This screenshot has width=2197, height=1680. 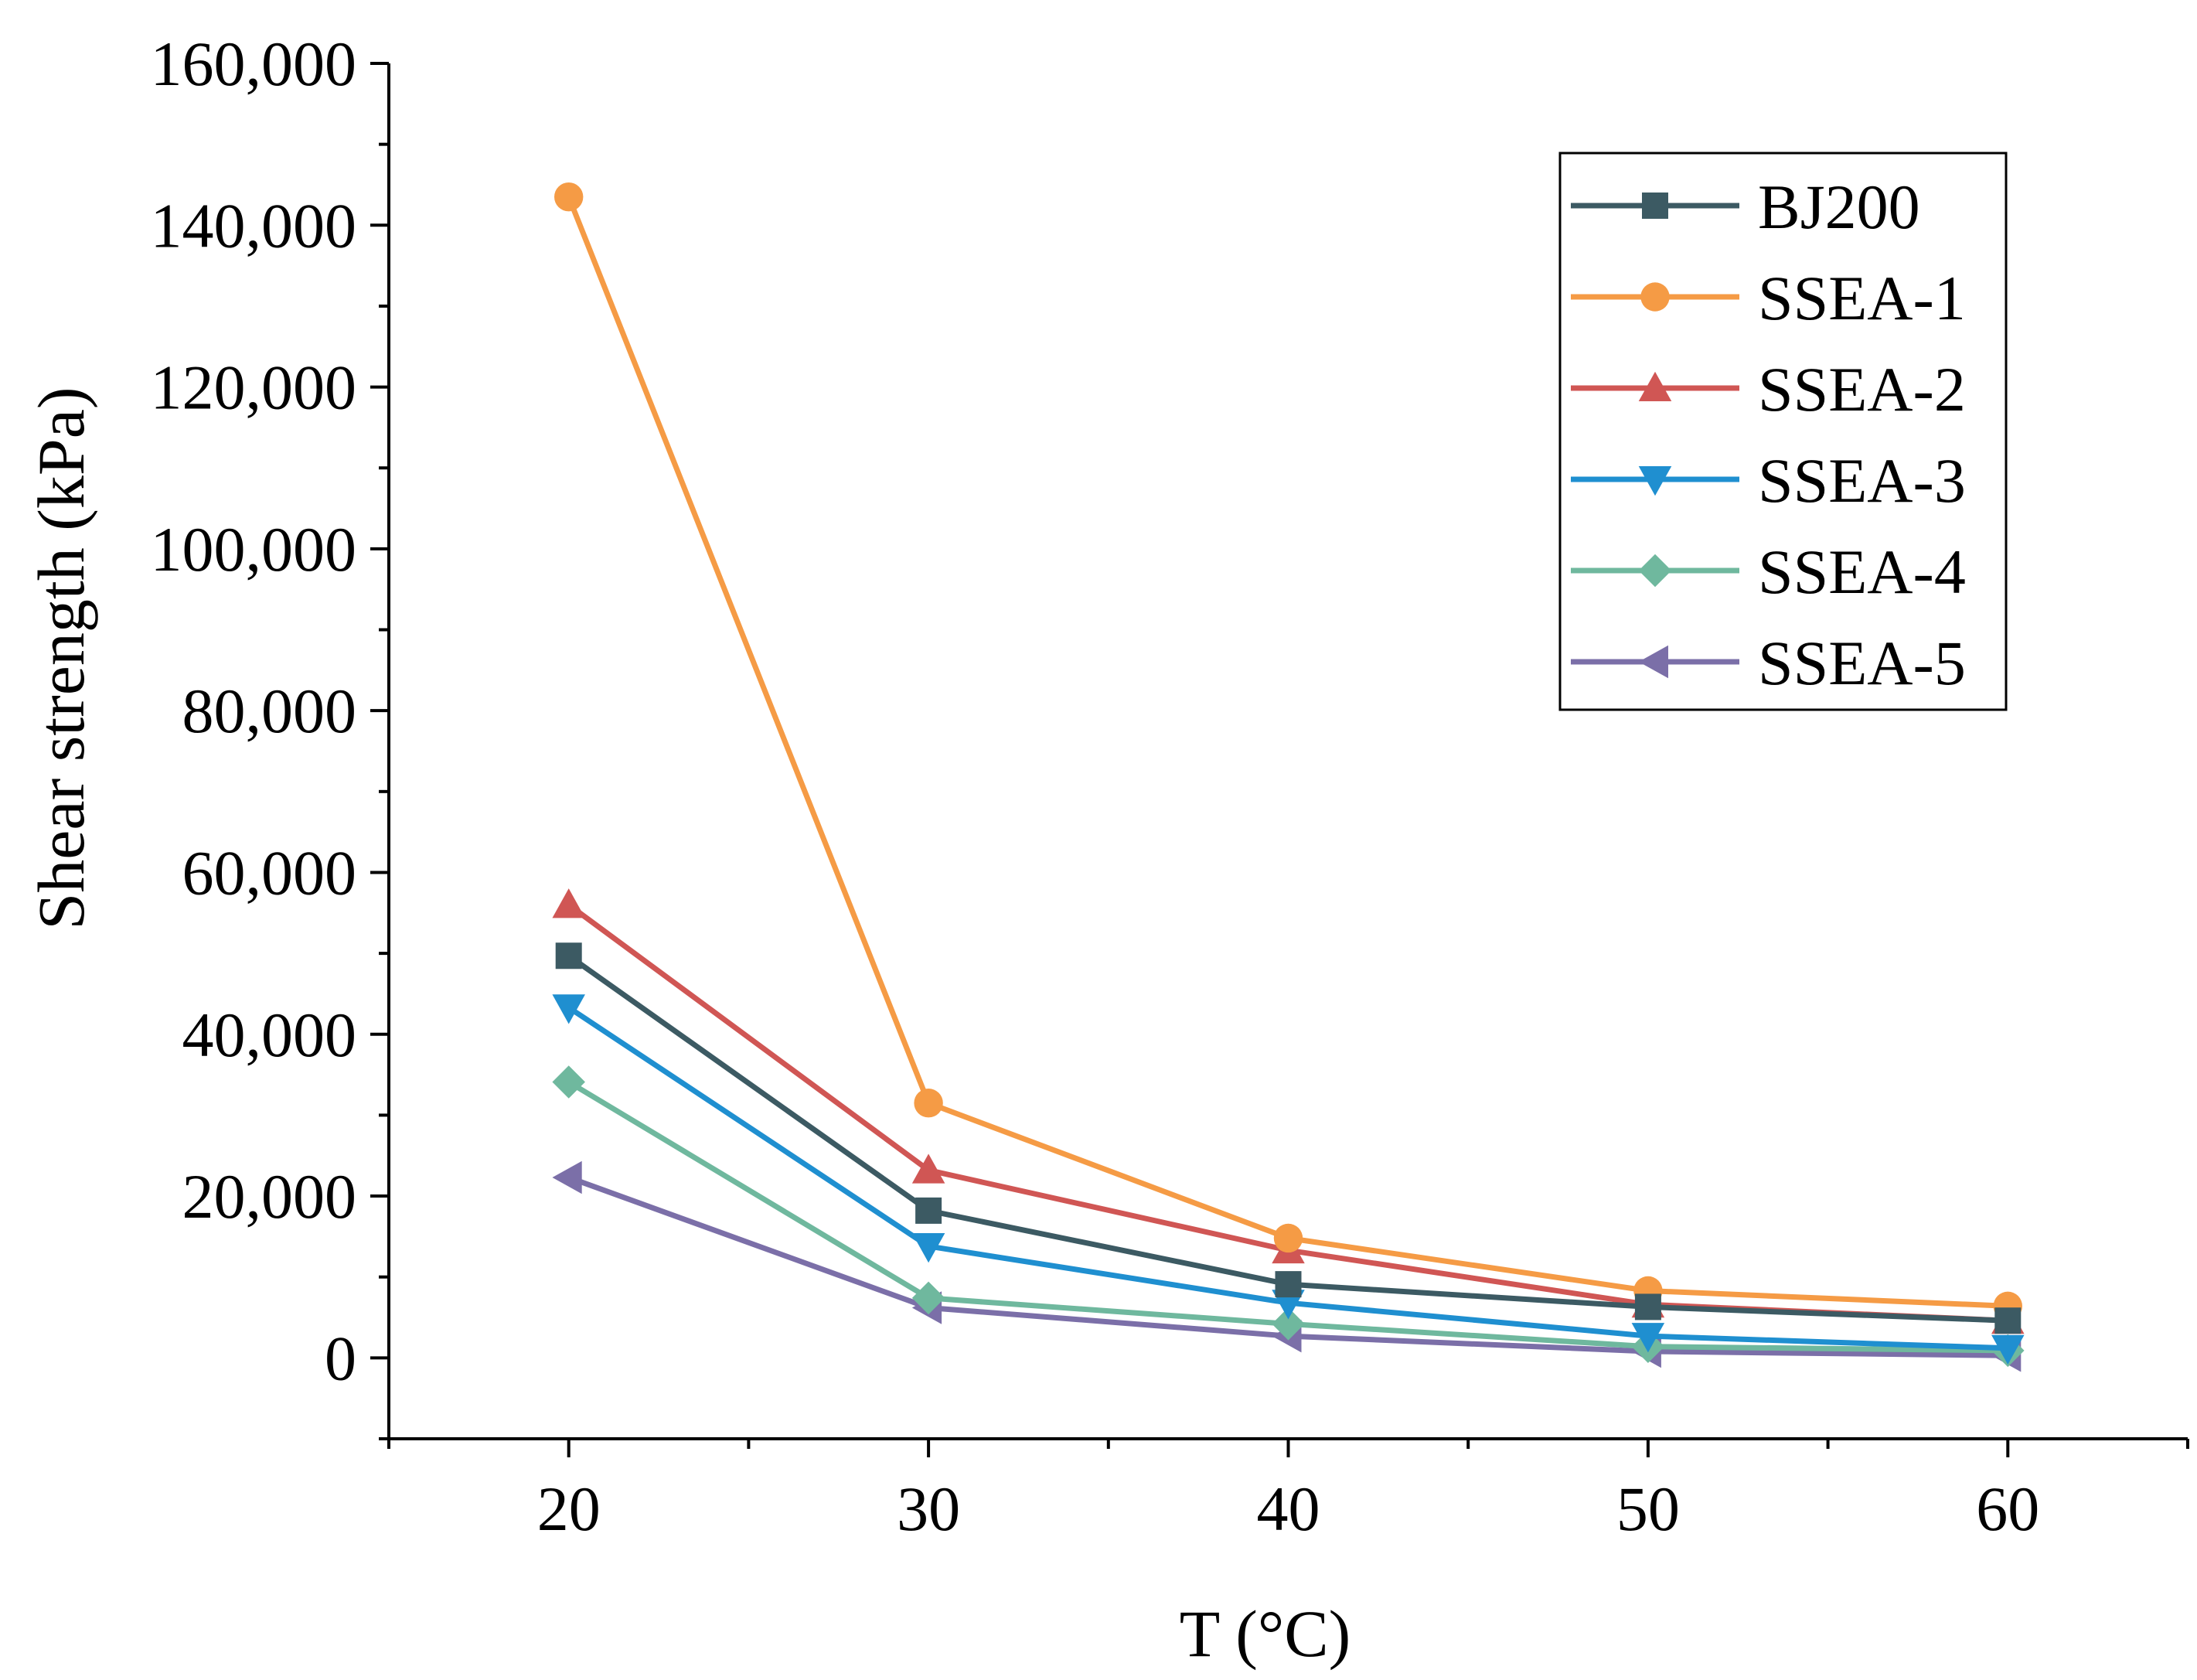 I want to click on legend-item: SSEA-1, so click(x=1768, y=298).